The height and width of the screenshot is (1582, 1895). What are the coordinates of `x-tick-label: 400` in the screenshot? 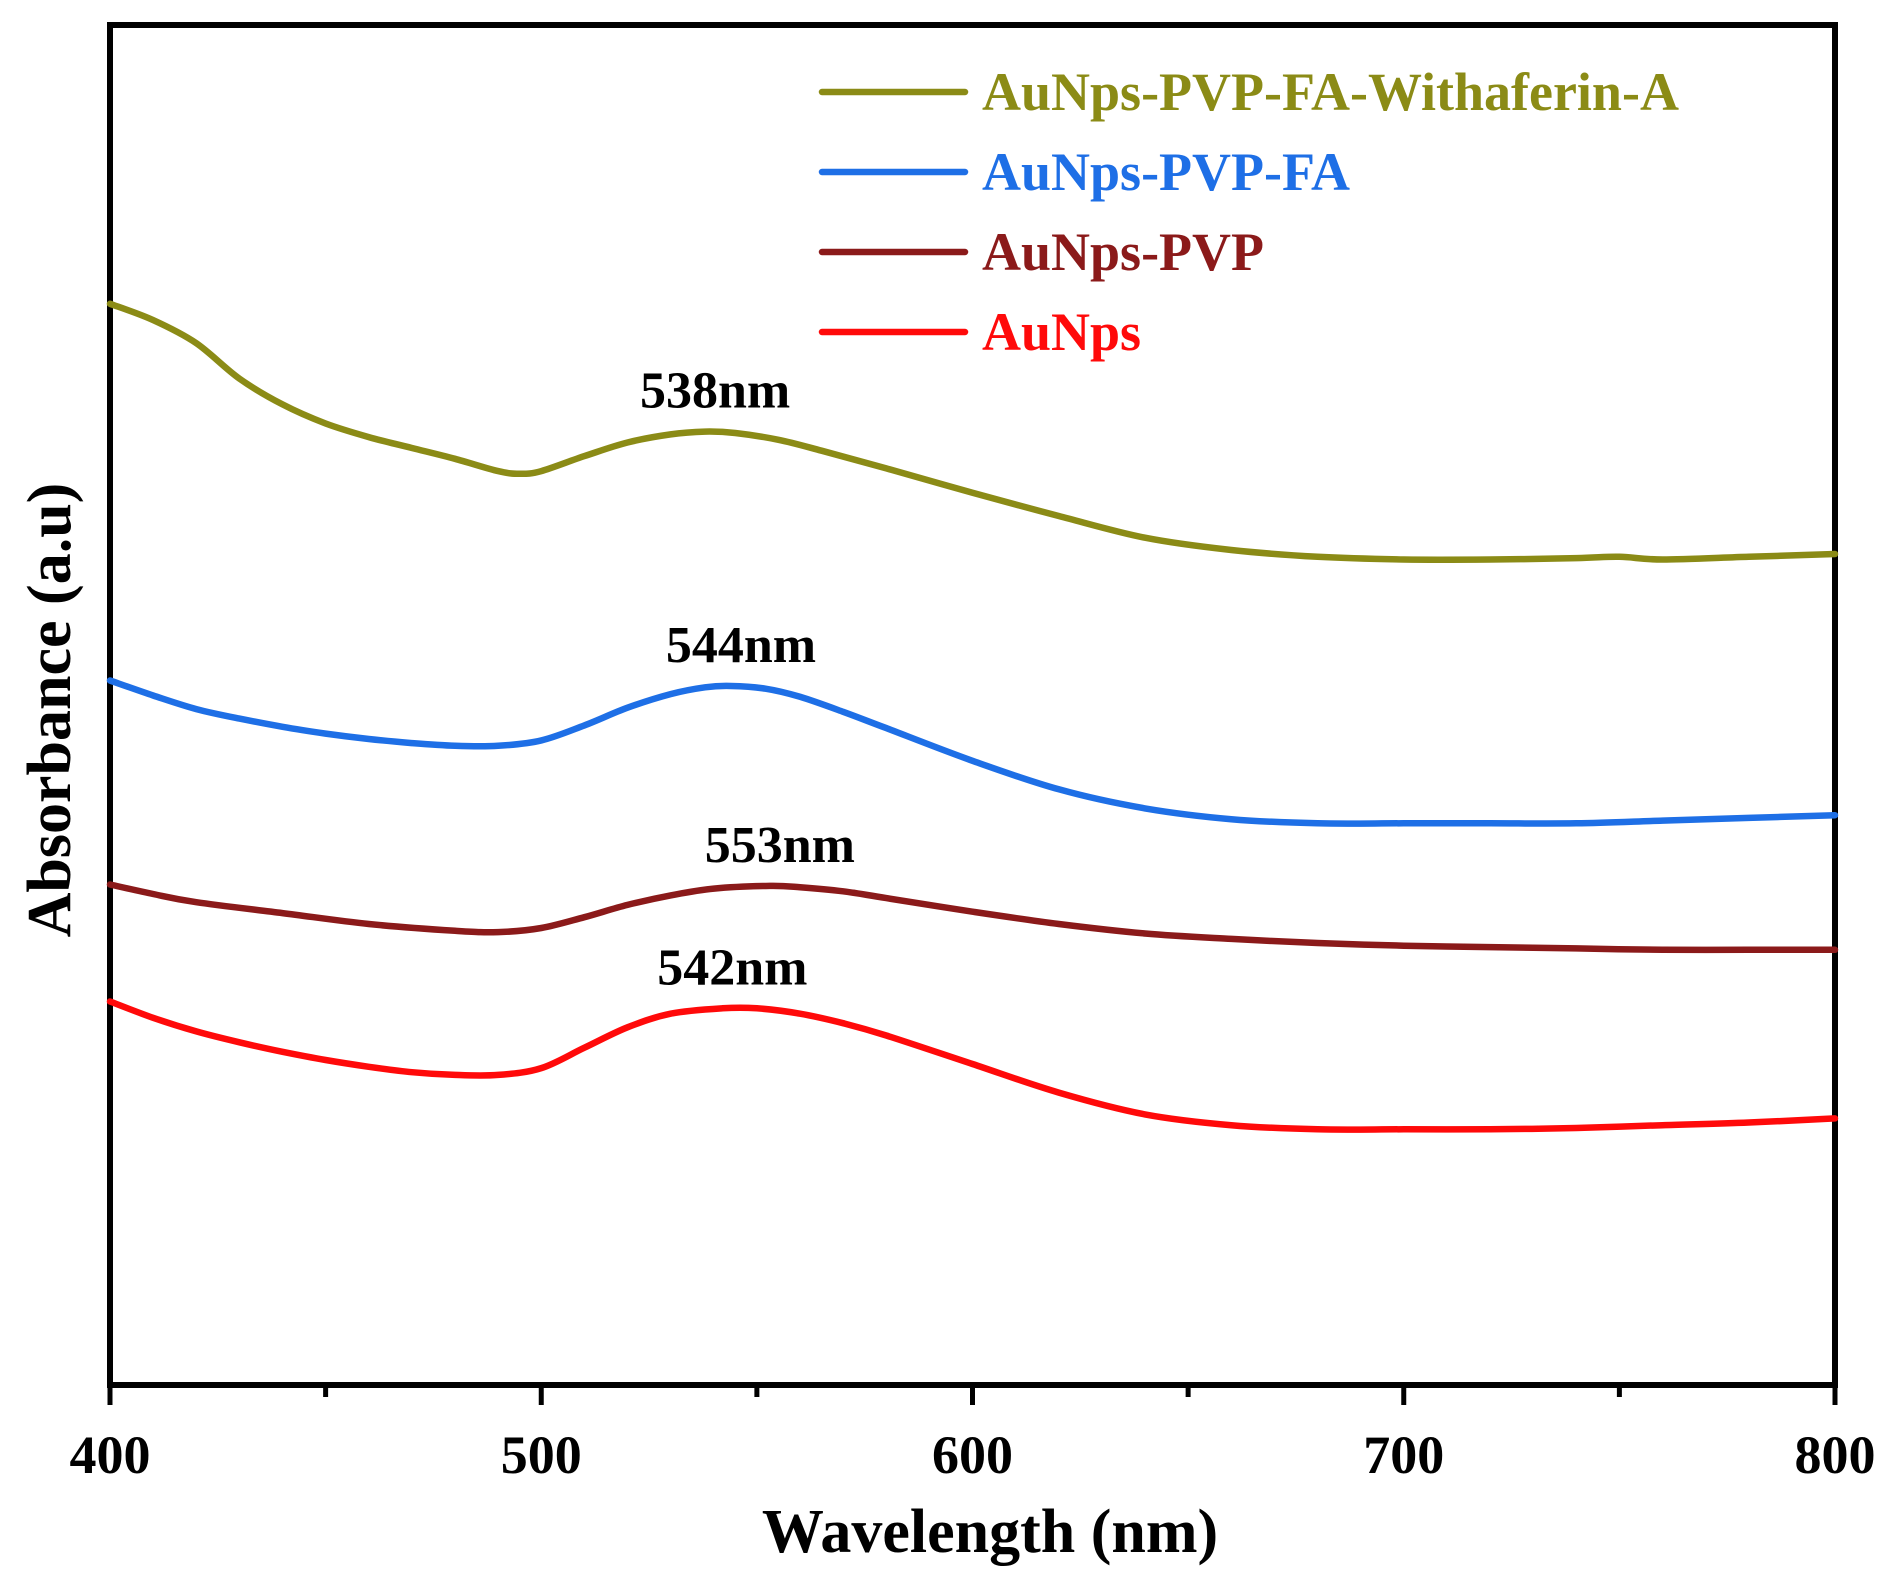 It's located at (110, 1455).